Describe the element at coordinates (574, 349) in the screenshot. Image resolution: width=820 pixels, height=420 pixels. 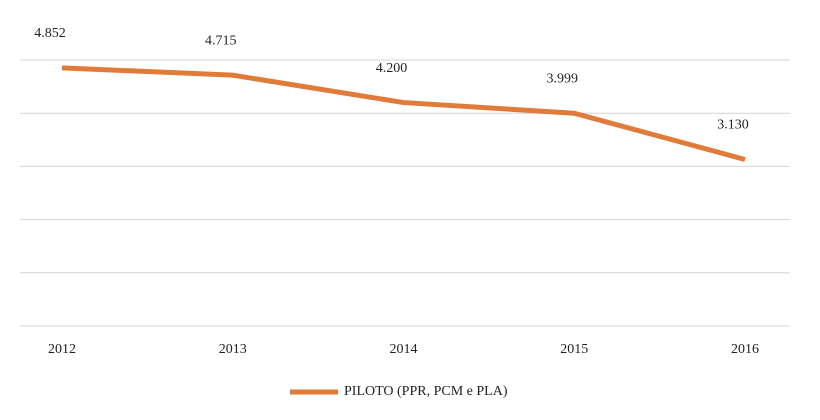
I see `x-tick-label: 2015` at that location.